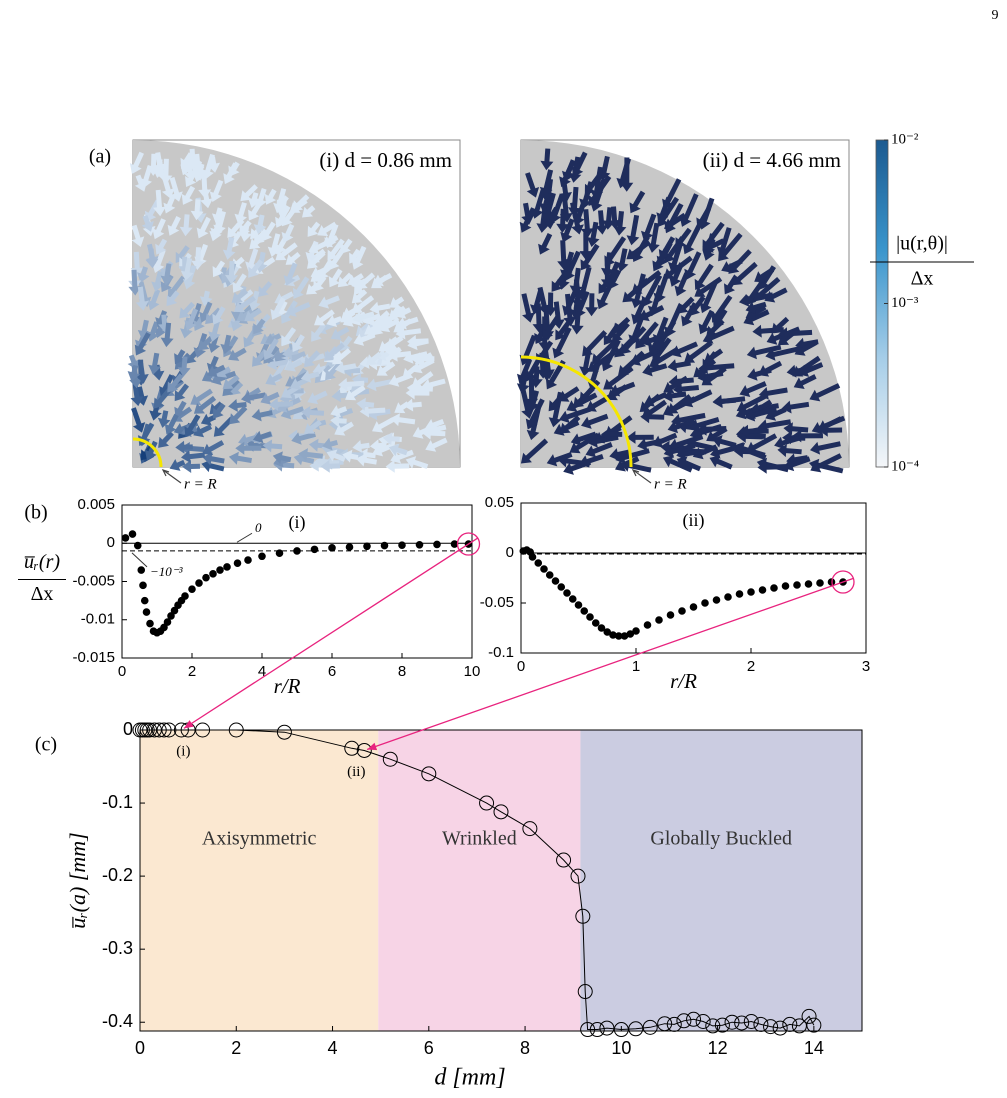 The height and width of the screenshot is (1098, 1007). What do you see at coordinates (479, 839) in the screenshot?
I see `region-label: Wrinkled` at bounding box center [479, 839].